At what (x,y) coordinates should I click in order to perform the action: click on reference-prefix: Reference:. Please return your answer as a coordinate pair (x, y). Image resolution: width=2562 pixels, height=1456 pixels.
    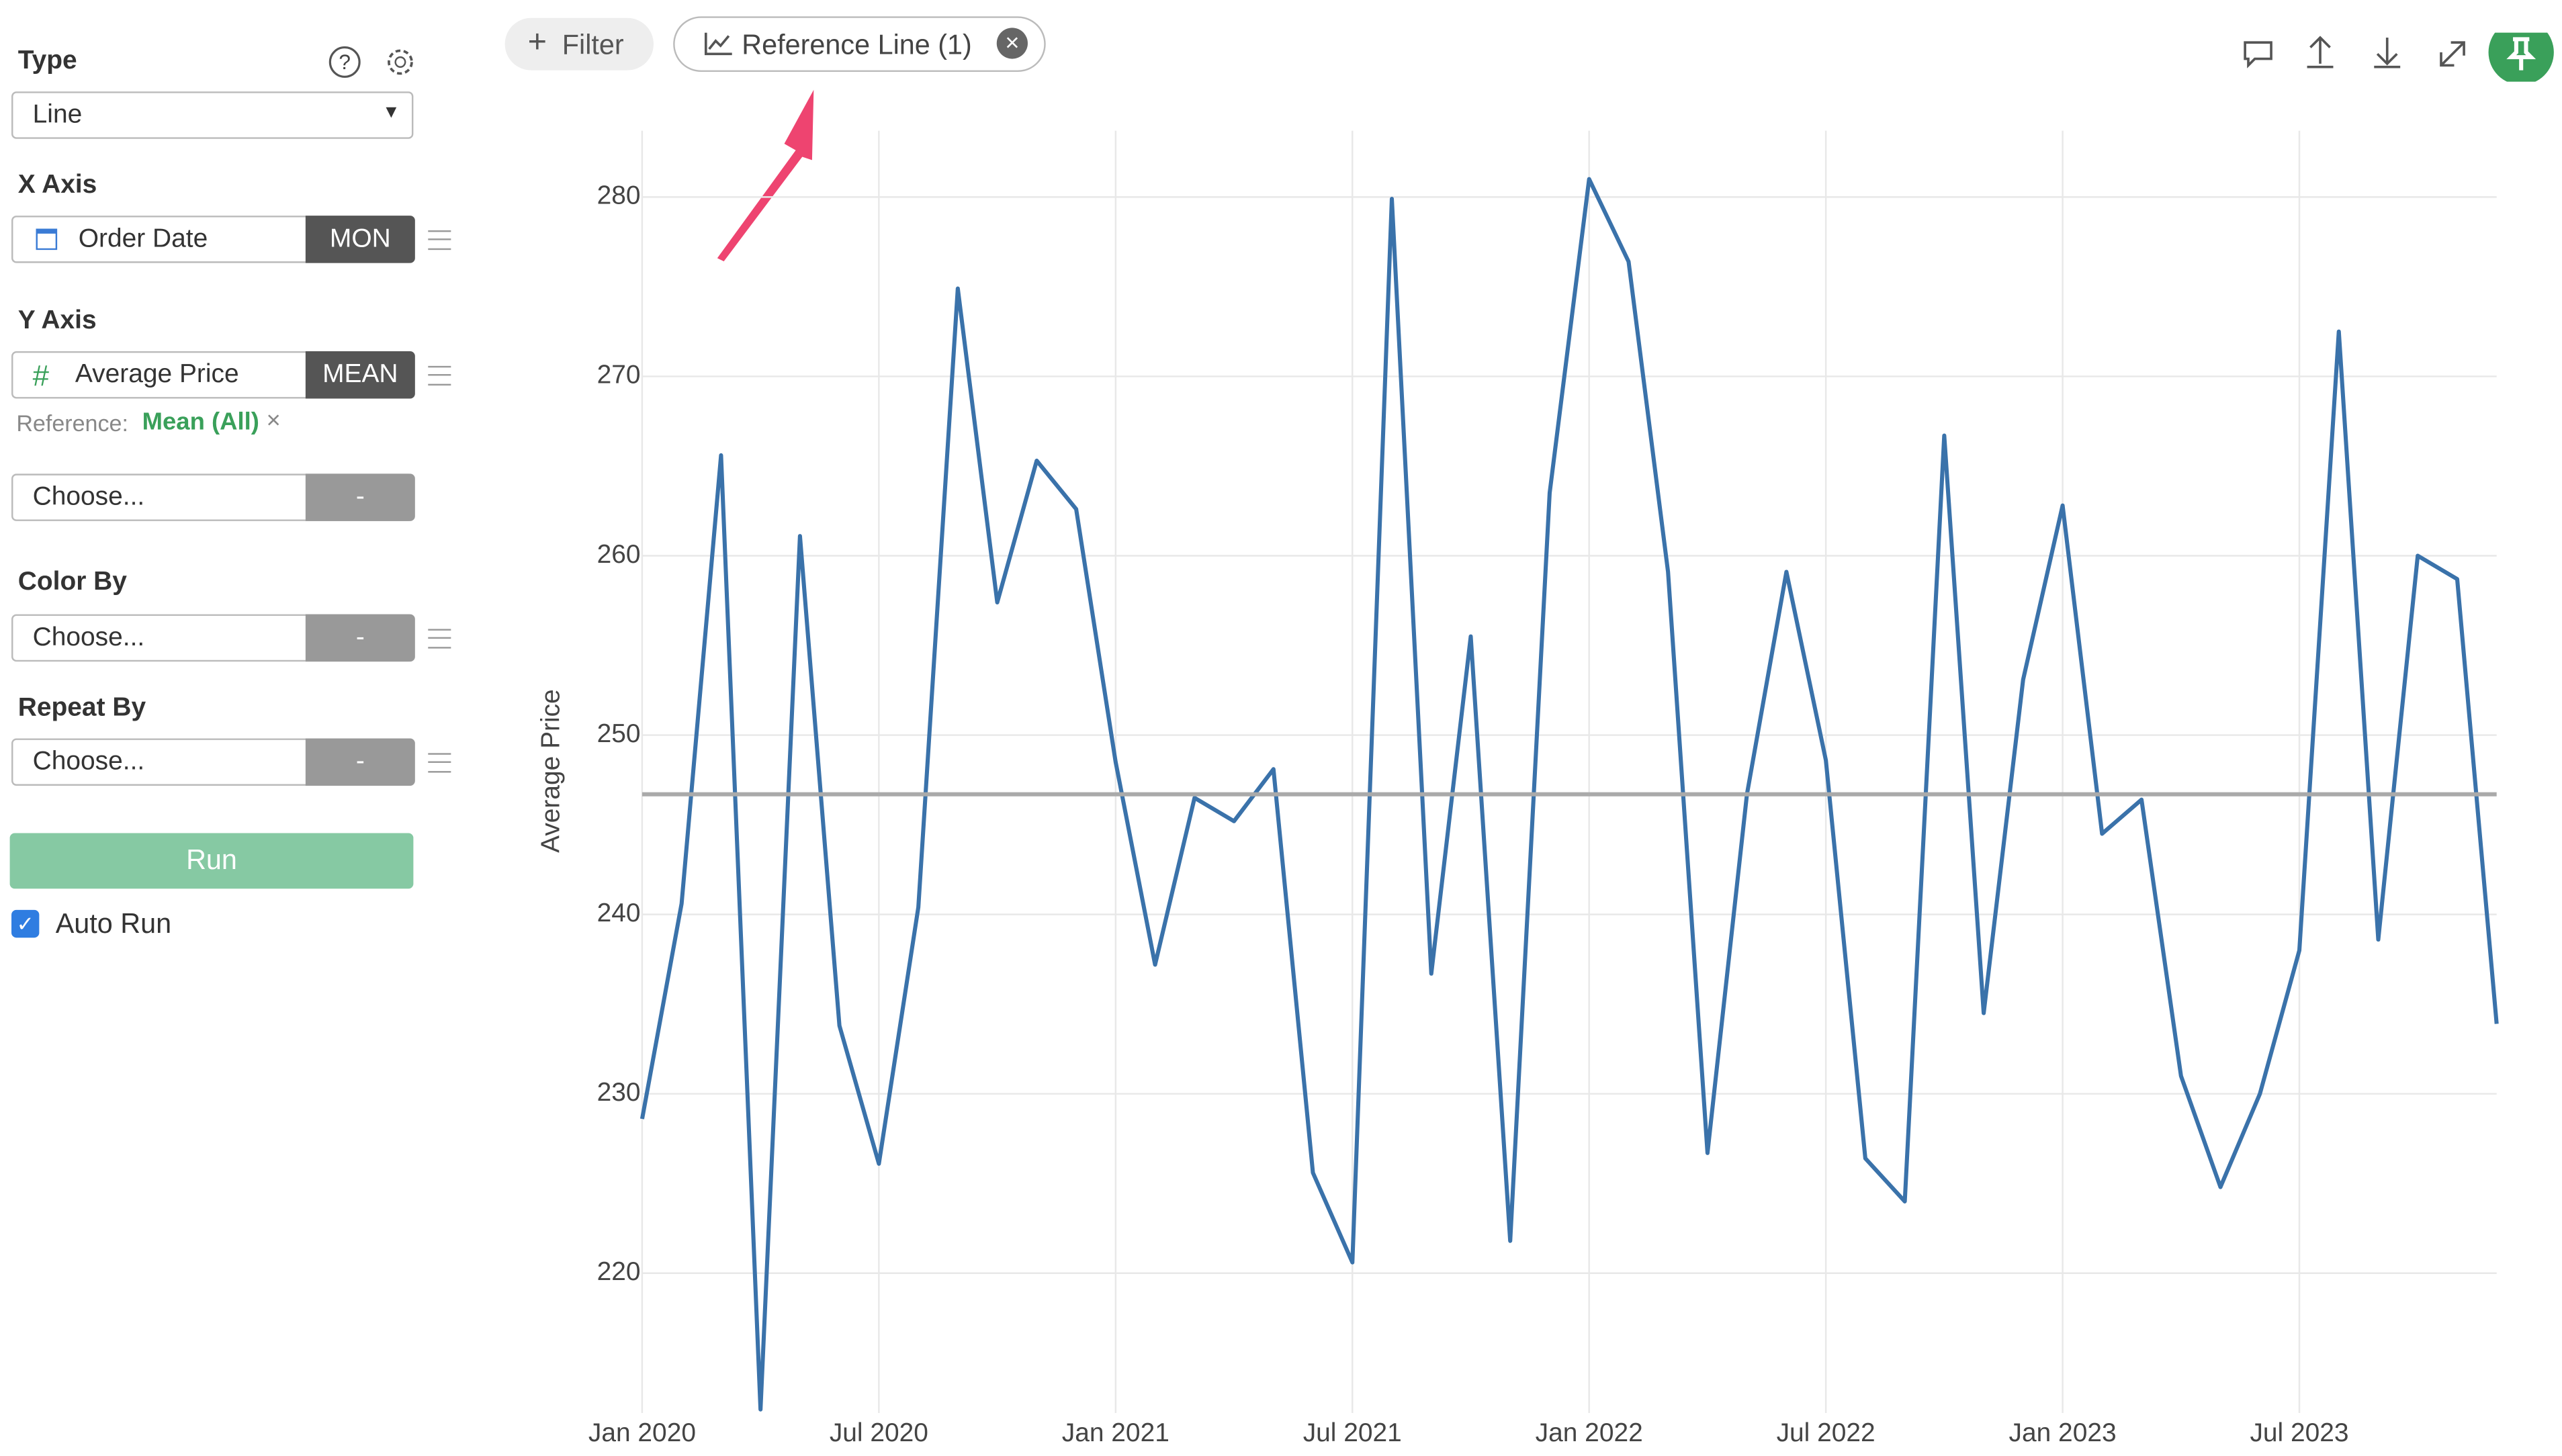
    Looking at the image, I should click on (72, 423).